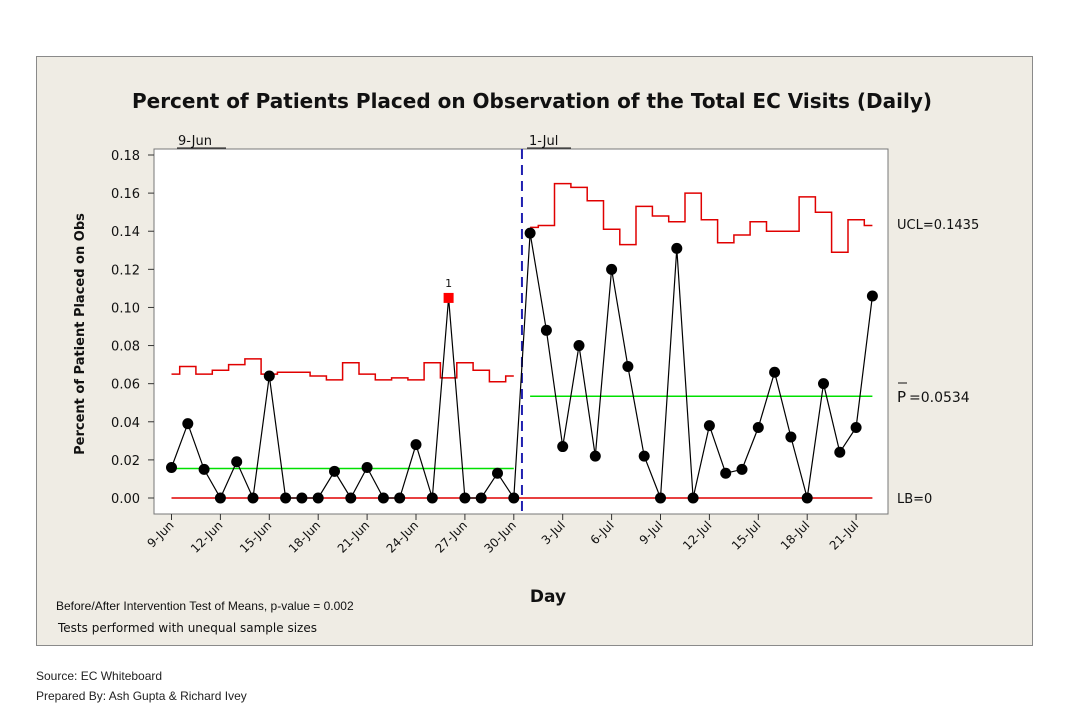  Describe the element at coordinates (125, 423) in the screenshot. I see `y-tick-label: 0.04` at that location.